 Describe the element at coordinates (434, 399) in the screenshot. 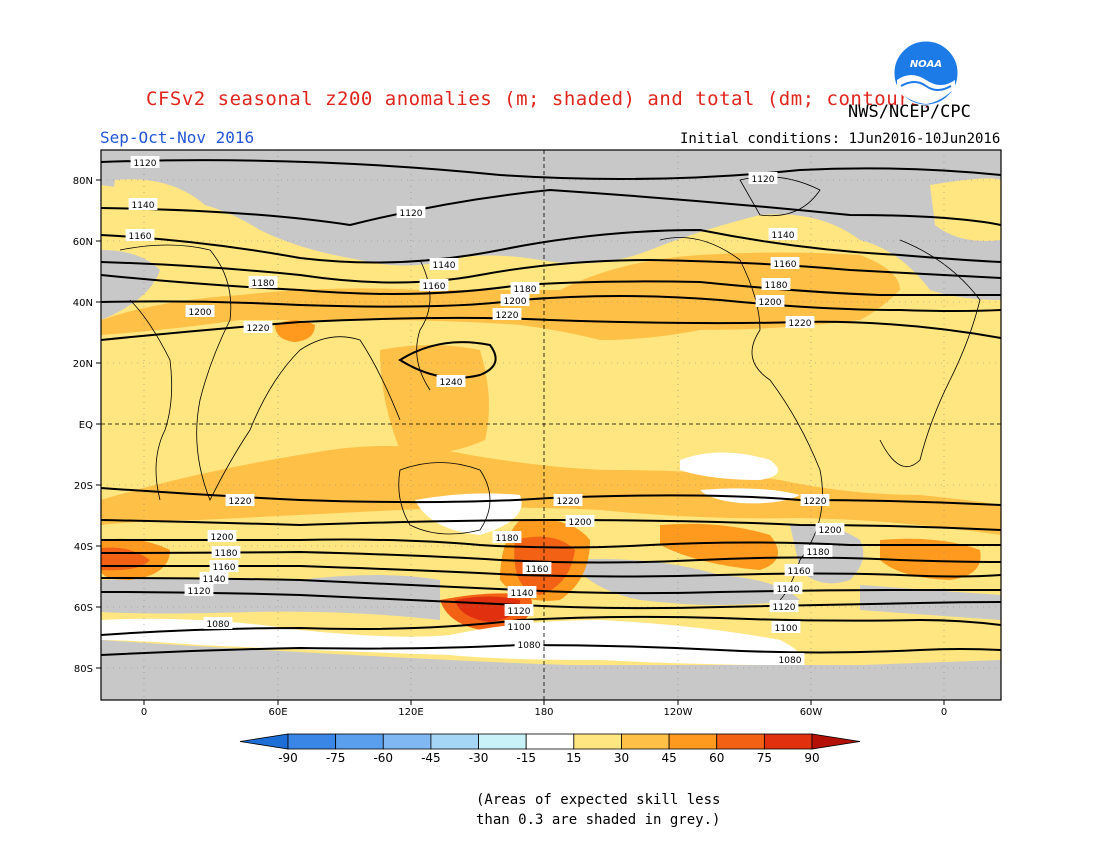

I see `orange-patch-w-pacific` at that location.